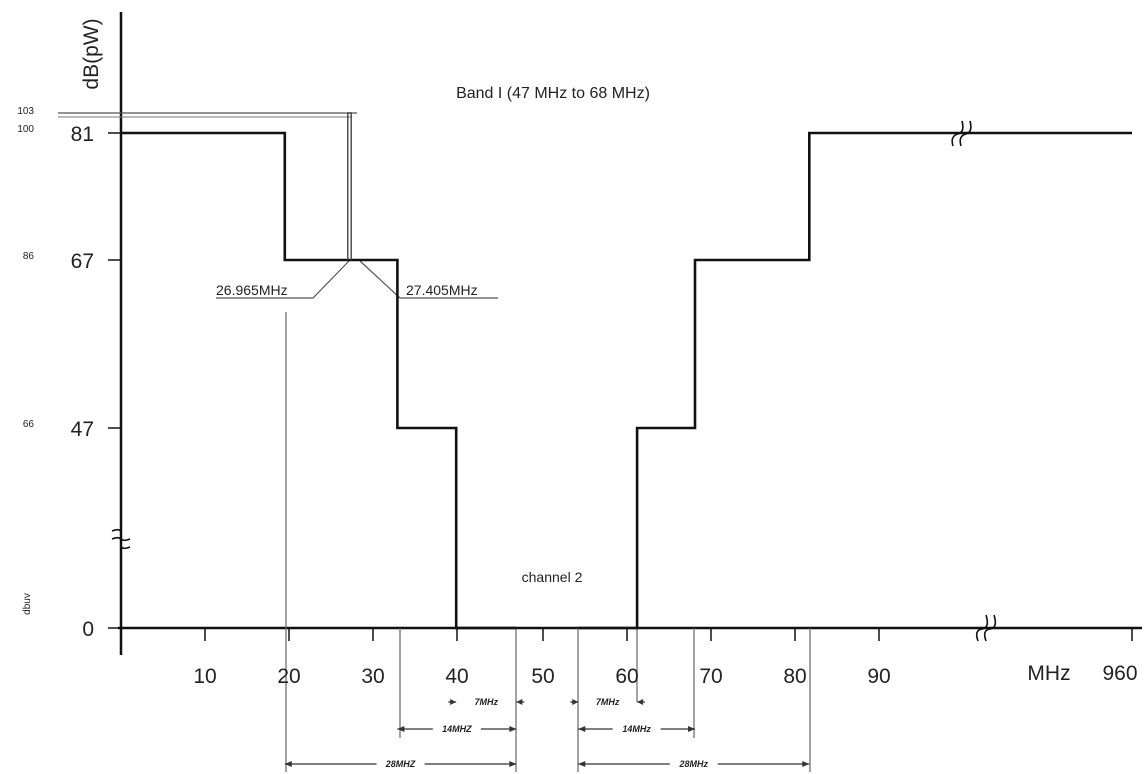 This screenshot has width=1145, height=774. I want to click on x-tick-label-40: 40, so click(456, 676).